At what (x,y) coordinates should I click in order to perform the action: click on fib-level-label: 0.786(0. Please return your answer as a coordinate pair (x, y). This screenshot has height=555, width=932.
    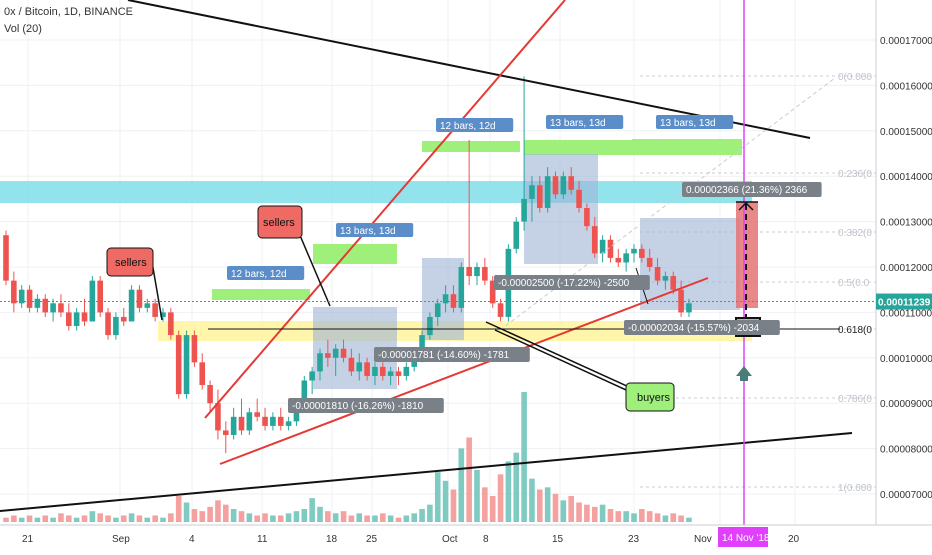
    Looking at the image, I should click on (855, 399).